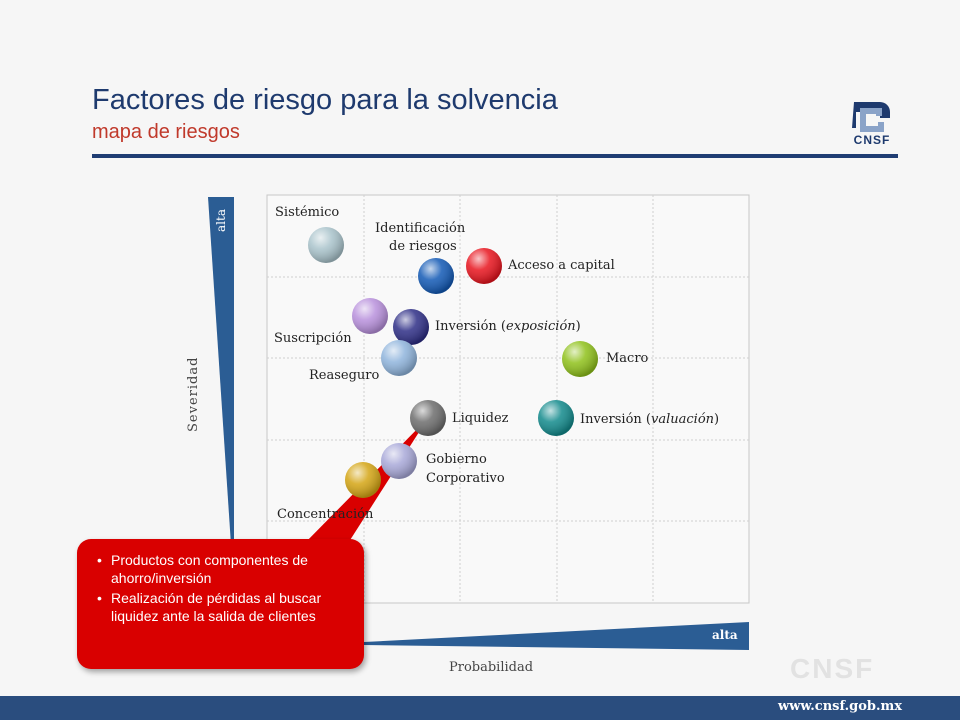  Describe the element at coordinates (832, 668) in the screenshot. I see `cnsf-watermark: CNSF` at that location.